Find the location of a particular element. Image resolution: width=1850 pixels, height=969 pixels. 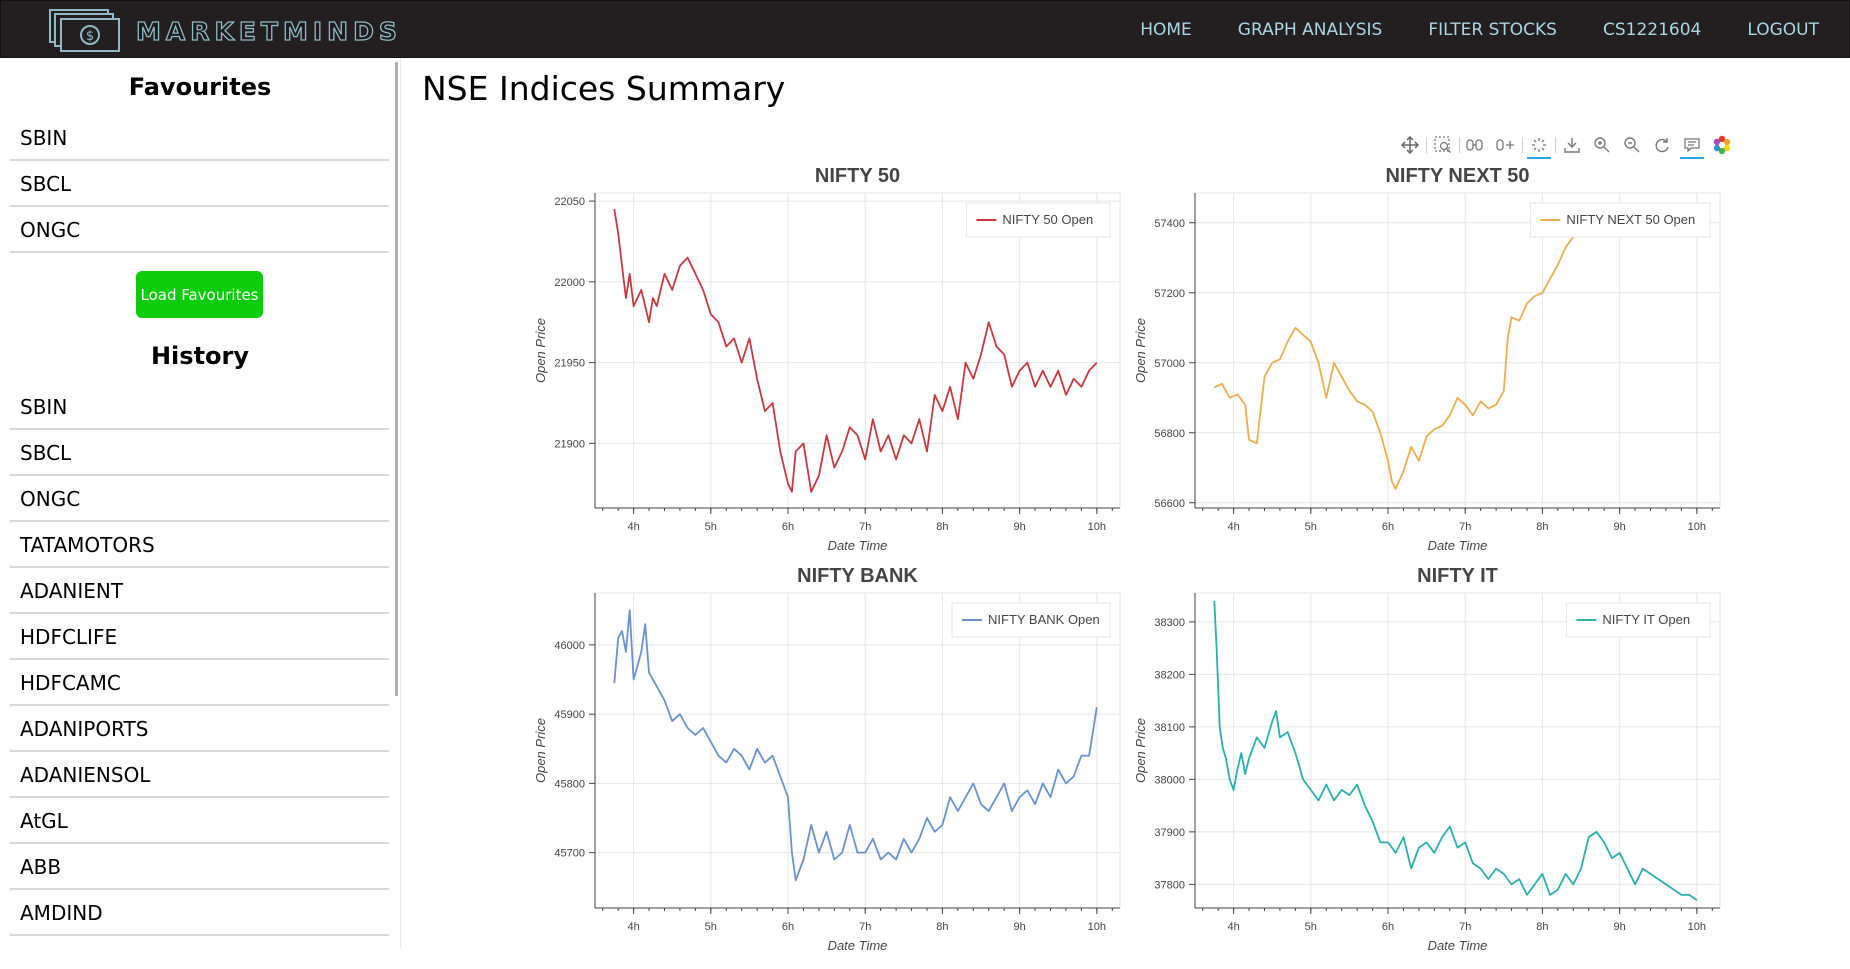

favourite-item: SBIN is located at coordinates (199, 138).